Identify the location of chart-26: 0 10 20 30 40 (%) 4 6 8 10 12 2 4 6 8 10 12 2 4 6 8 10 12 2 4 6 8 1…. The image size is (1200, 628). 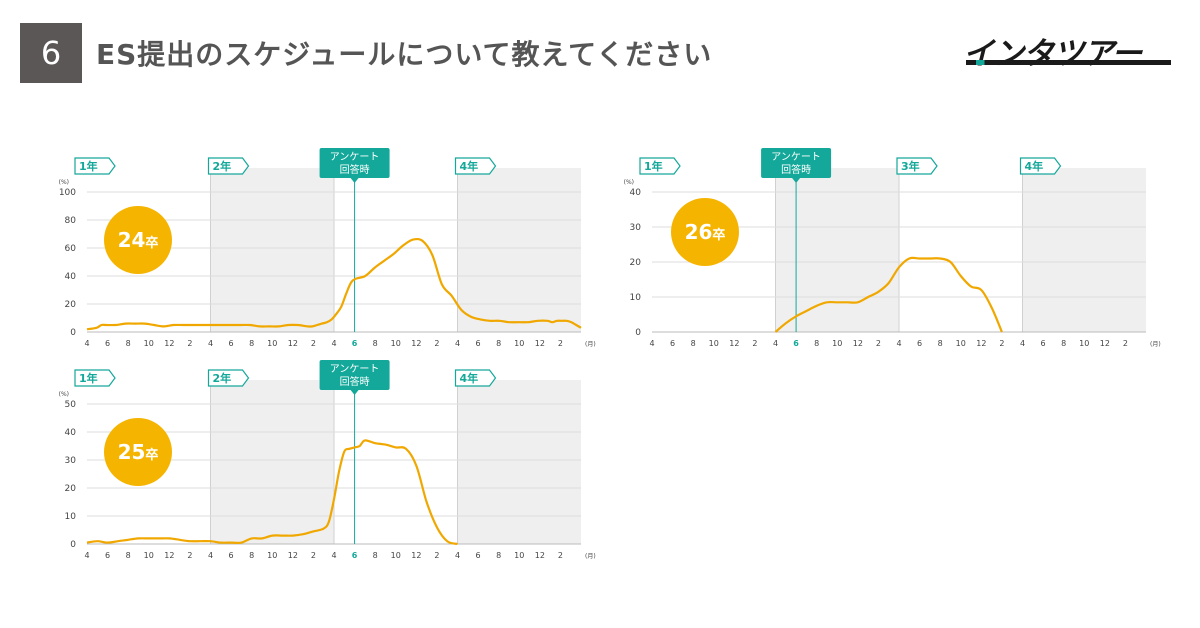
(892, 248).